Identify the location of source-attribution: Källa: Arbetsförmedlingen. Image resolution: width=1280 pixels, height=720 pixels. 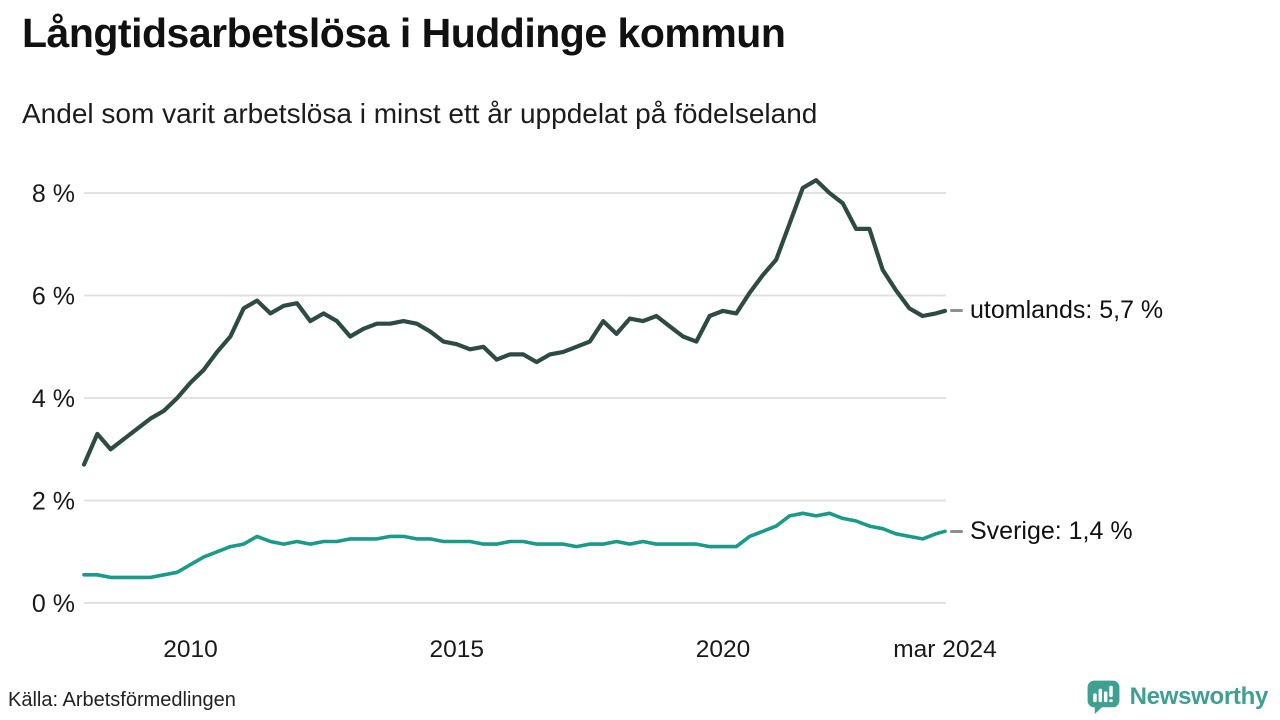
(122, 700).